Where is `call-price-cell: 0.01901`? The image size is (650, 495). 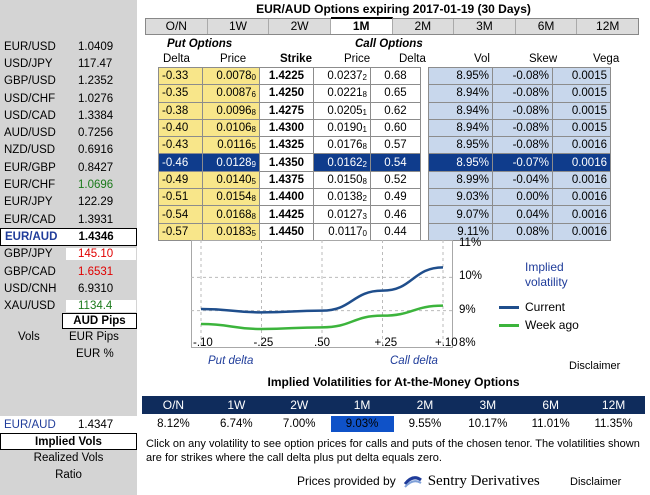 call-price-cell: 0.01901 is located at coordinates (342, 128).